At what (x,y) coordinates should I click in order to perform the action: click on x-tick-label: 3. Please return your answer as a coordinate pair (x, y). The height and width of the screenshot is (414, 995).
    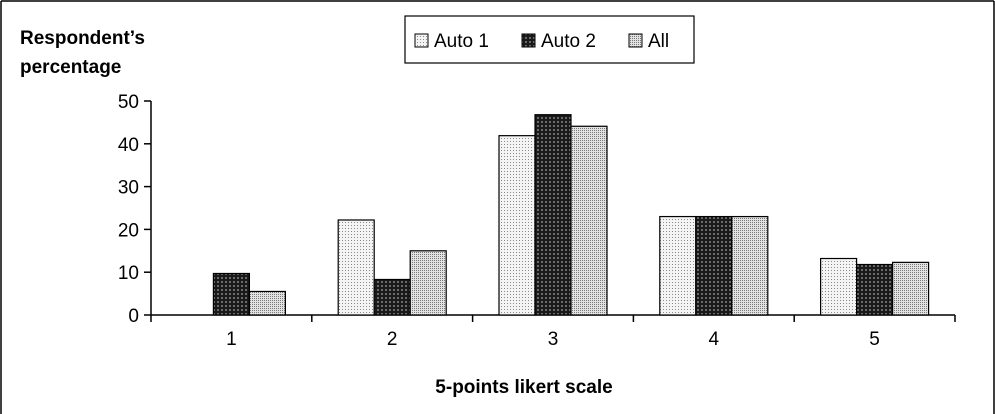
    Looking at the image, I should click on (553, 339).